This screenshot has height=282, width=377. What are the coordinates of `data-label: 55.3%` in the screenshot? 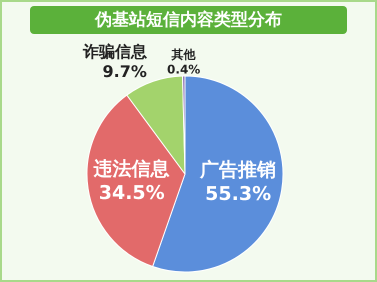 It's located at (238, 193).